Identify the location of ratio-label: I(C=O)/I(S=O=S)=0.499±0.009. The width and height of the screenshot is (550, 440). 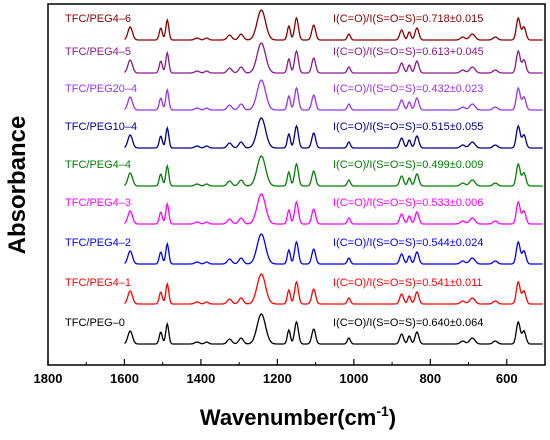
(408, 165).